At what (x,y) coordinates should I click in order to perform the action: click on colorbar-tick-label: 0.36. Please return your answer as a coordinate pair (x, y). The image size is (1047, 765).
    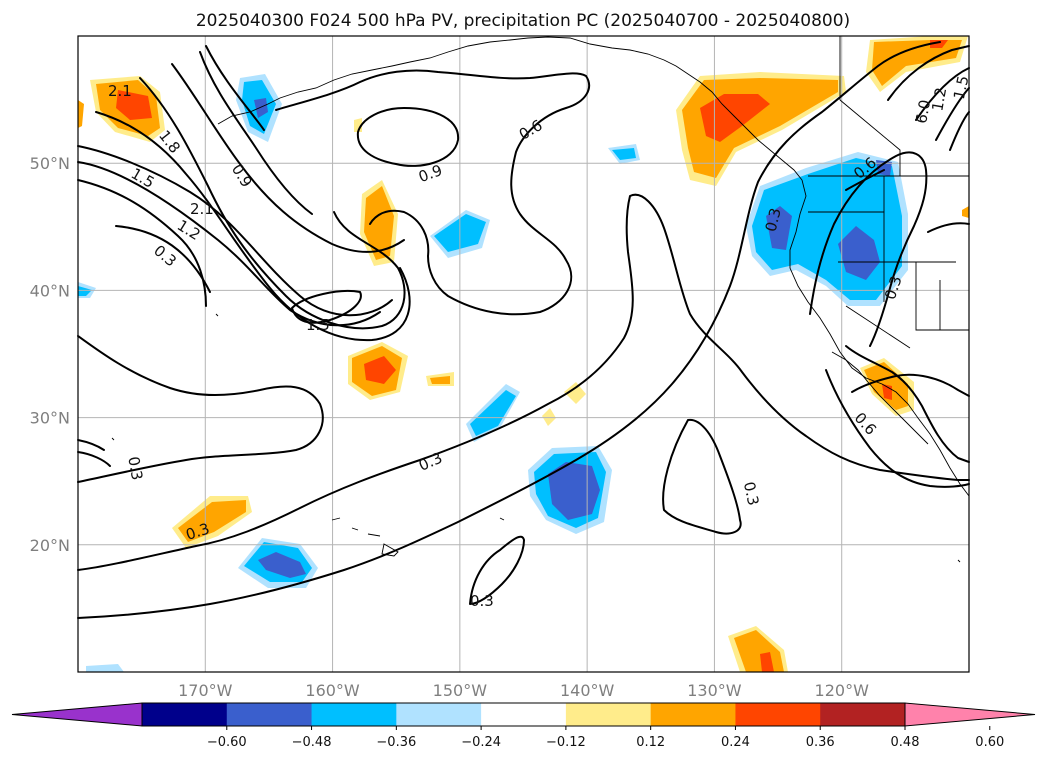
    Looking at the image, I should click on (820, 742).